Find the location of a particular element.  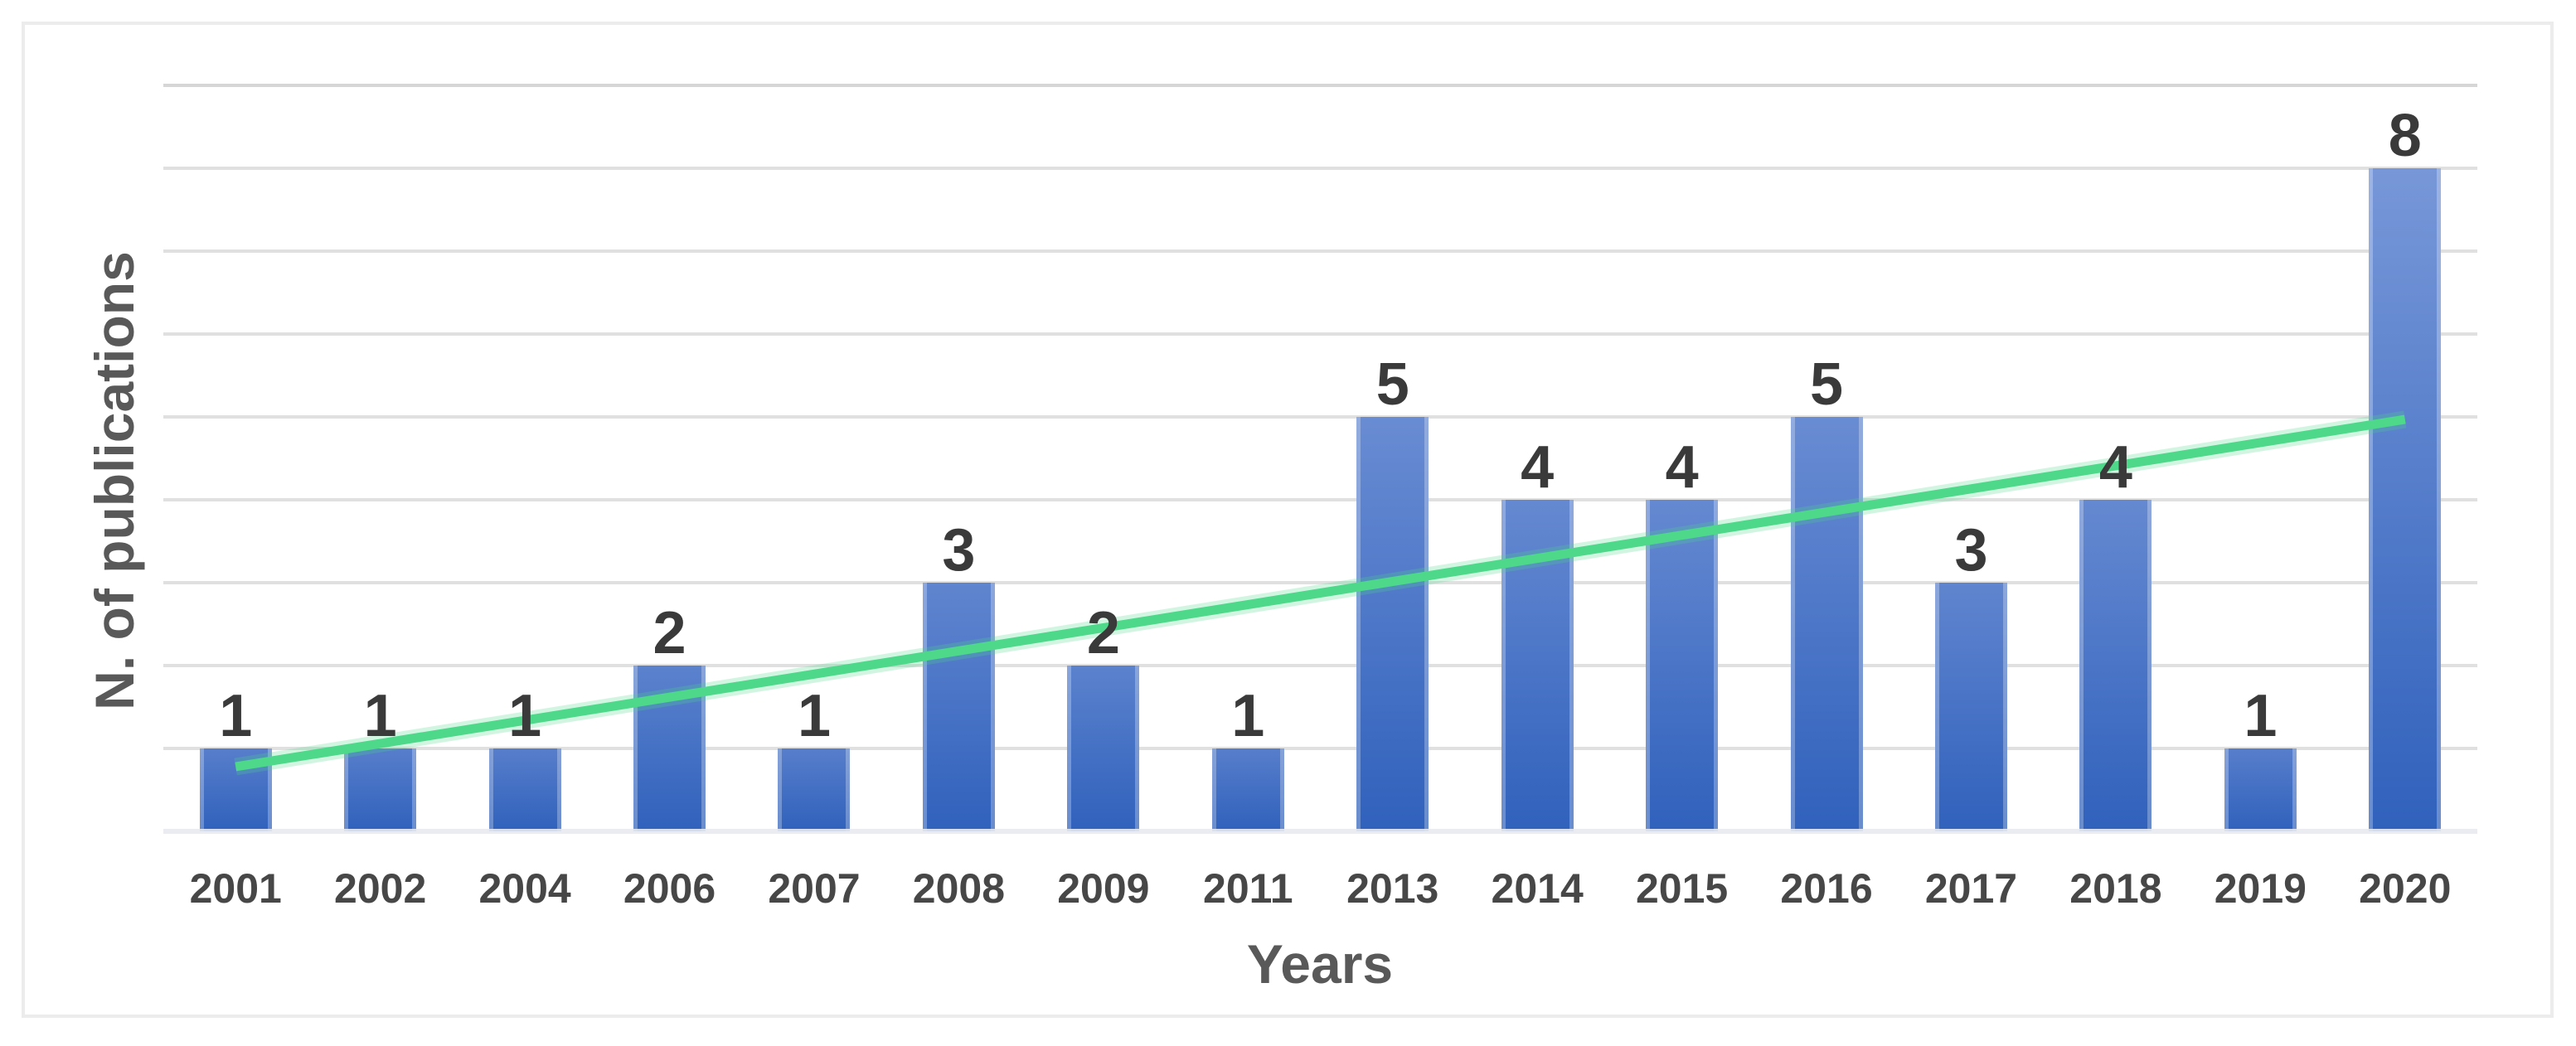

bar-2018 is located at coordinates (2115, 665).